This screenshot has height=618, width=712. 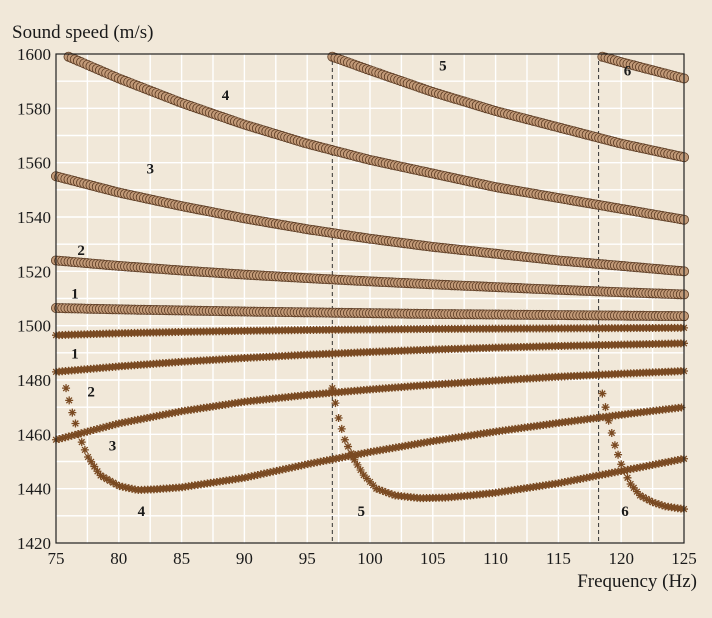 What do you see at coordinates (142, 512) in the screenshot?
I see `curve-label: 4` at bounding box center [142, 512].